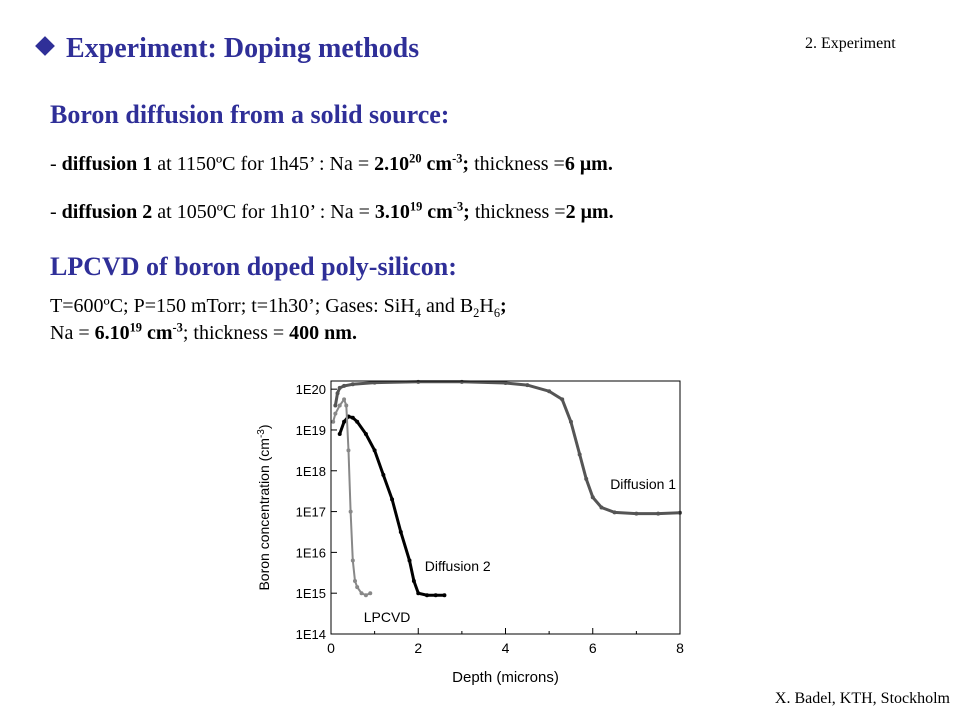 This screenshot has height=720, width=960. I want to click on lpcvd-na-line: Na = 6.1019 cm-3; thickness = 400 nm., so click(203, 332).